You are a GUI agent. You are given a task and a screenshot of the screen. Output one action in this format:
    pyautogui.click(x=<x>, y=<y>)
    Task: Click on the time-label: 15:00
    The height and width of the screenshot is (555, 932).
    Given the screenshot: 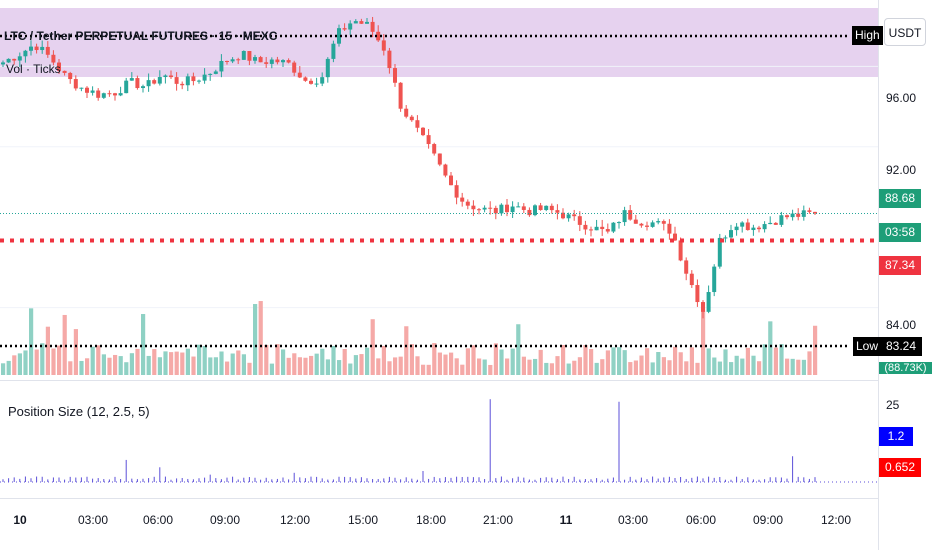 What is the action you would take?
    pyautogui.click(x=363, y=520)
    